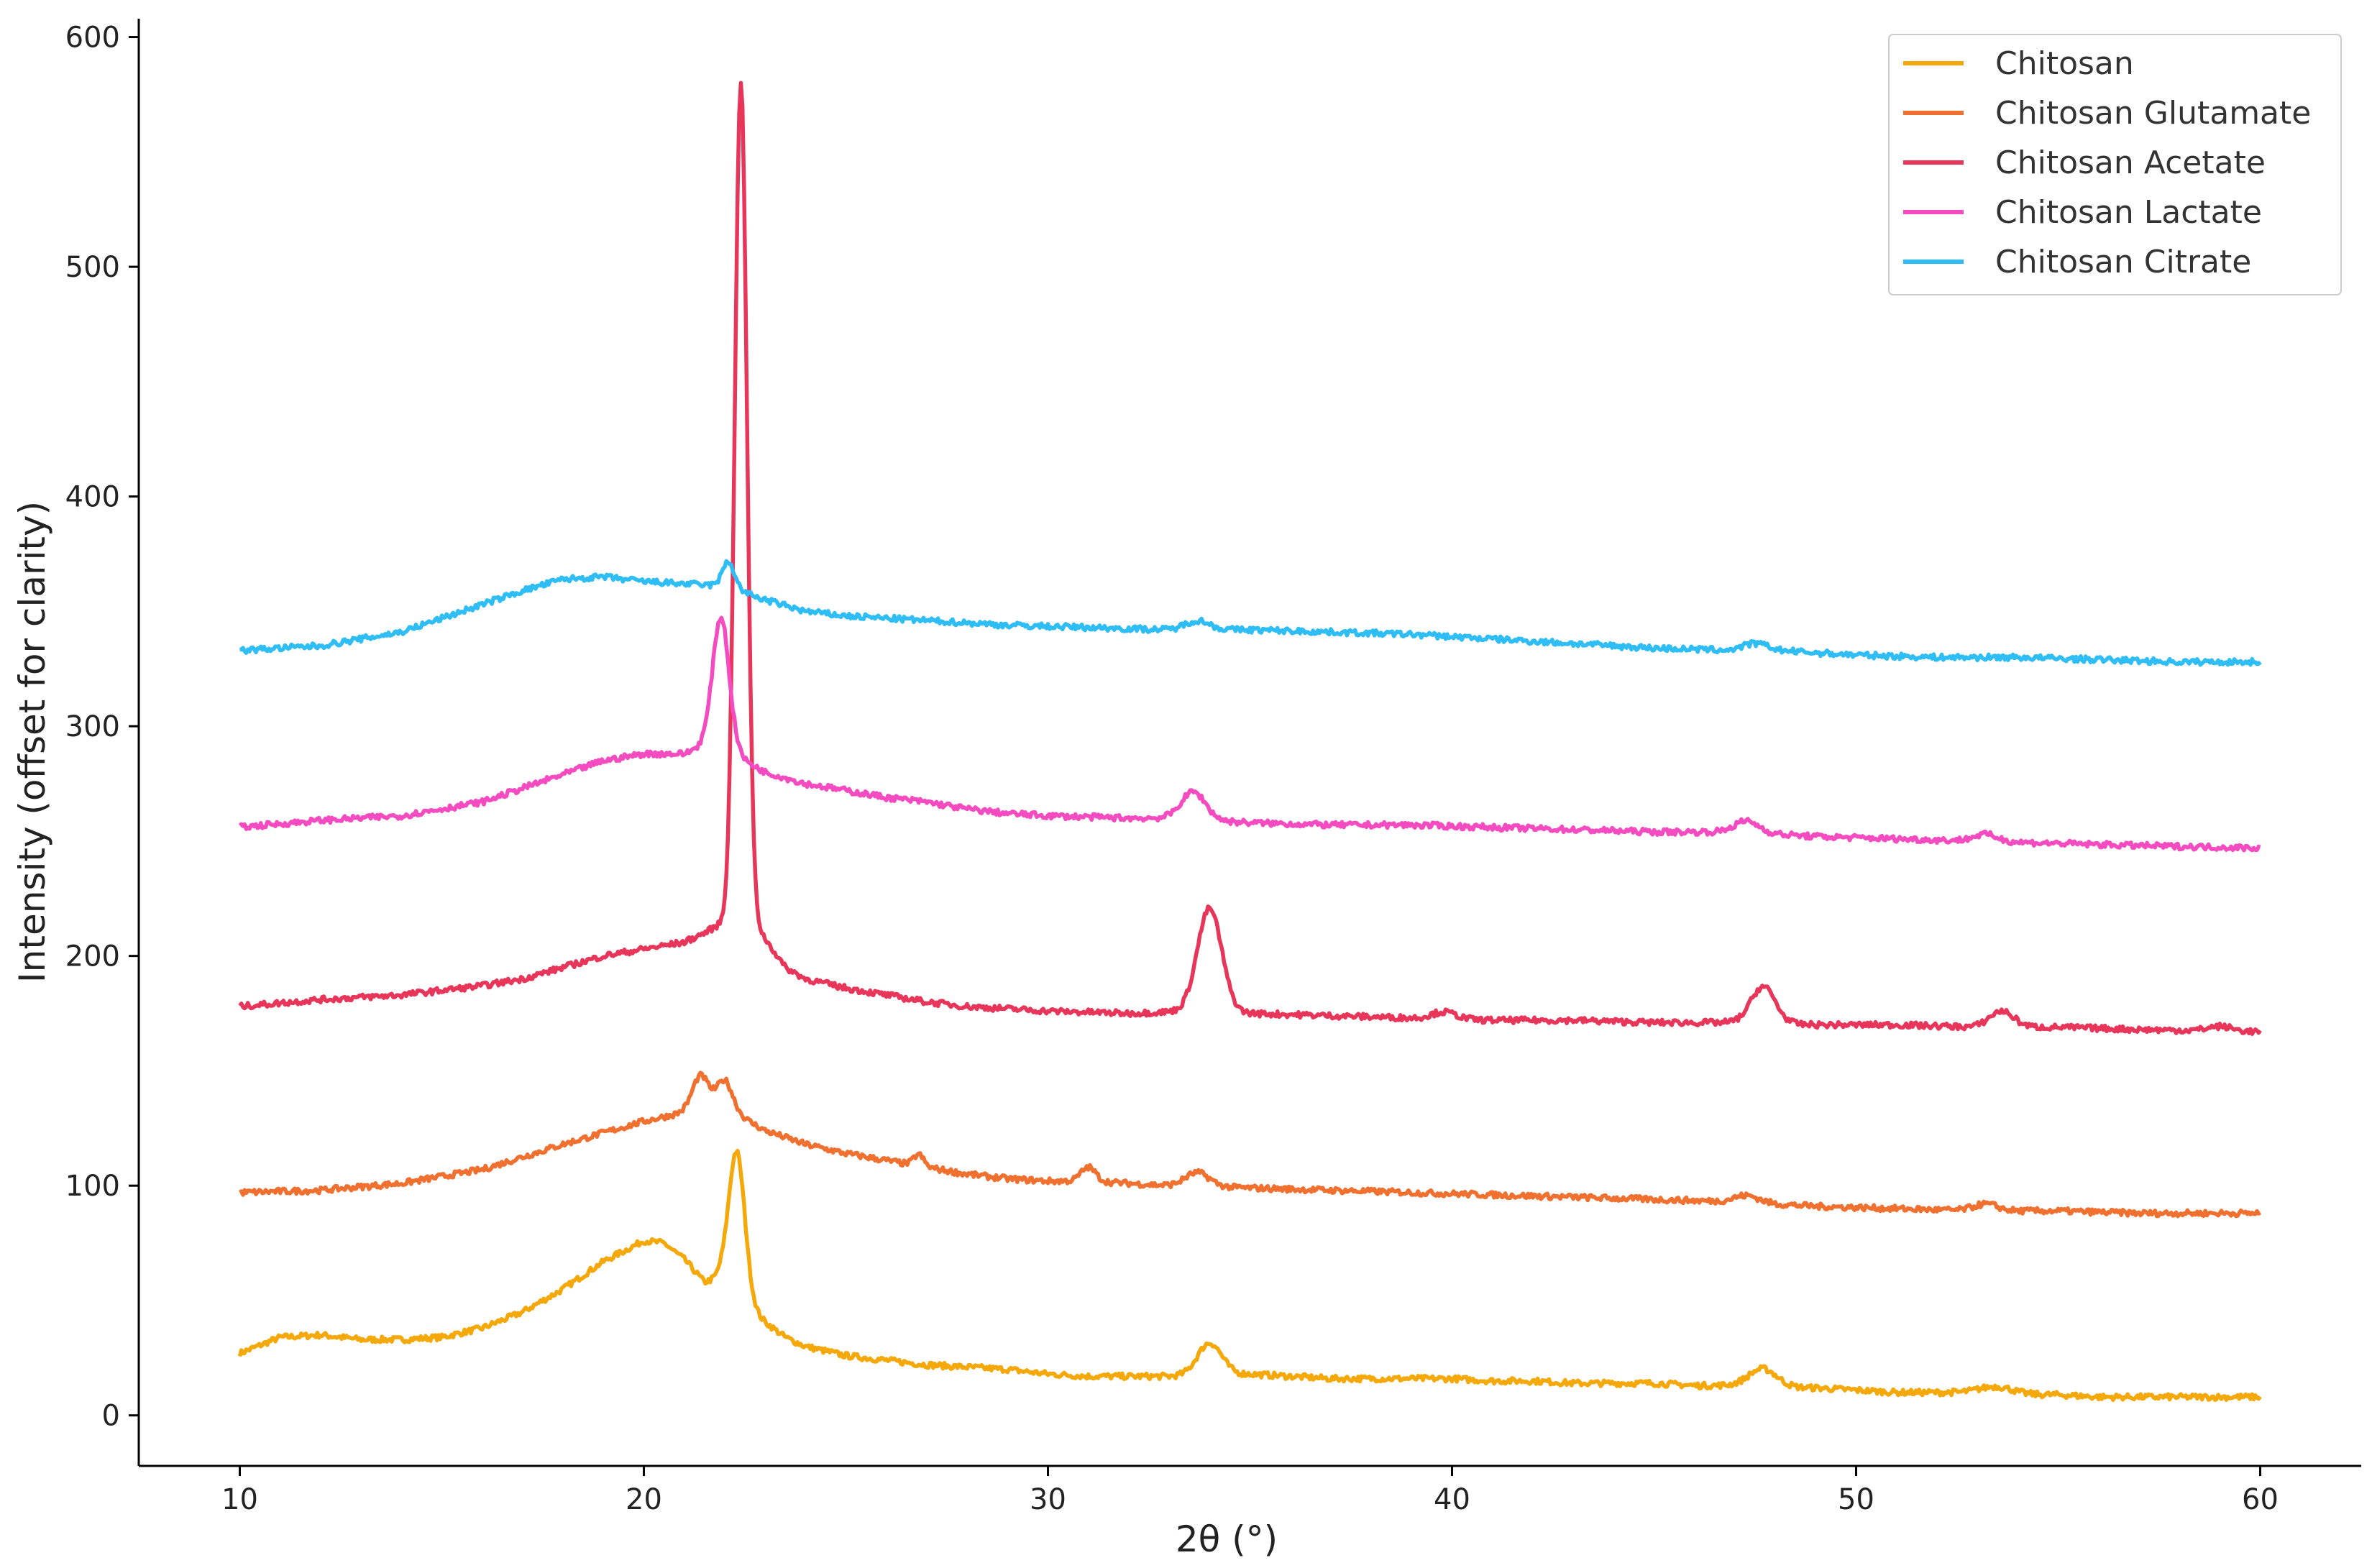 This screenshot has height=1568, width=2372. What do you see at coordinates (93, 726) in the screenshot?
I see `y-tick-label: 300` at bounding box center [93, 726].